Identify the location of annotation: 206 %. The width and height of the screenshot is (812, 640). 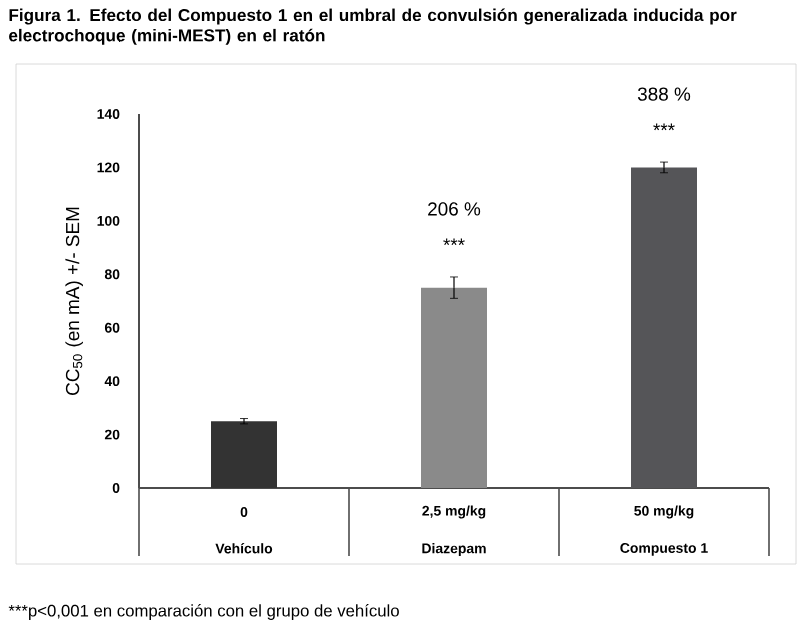
(454, 209).